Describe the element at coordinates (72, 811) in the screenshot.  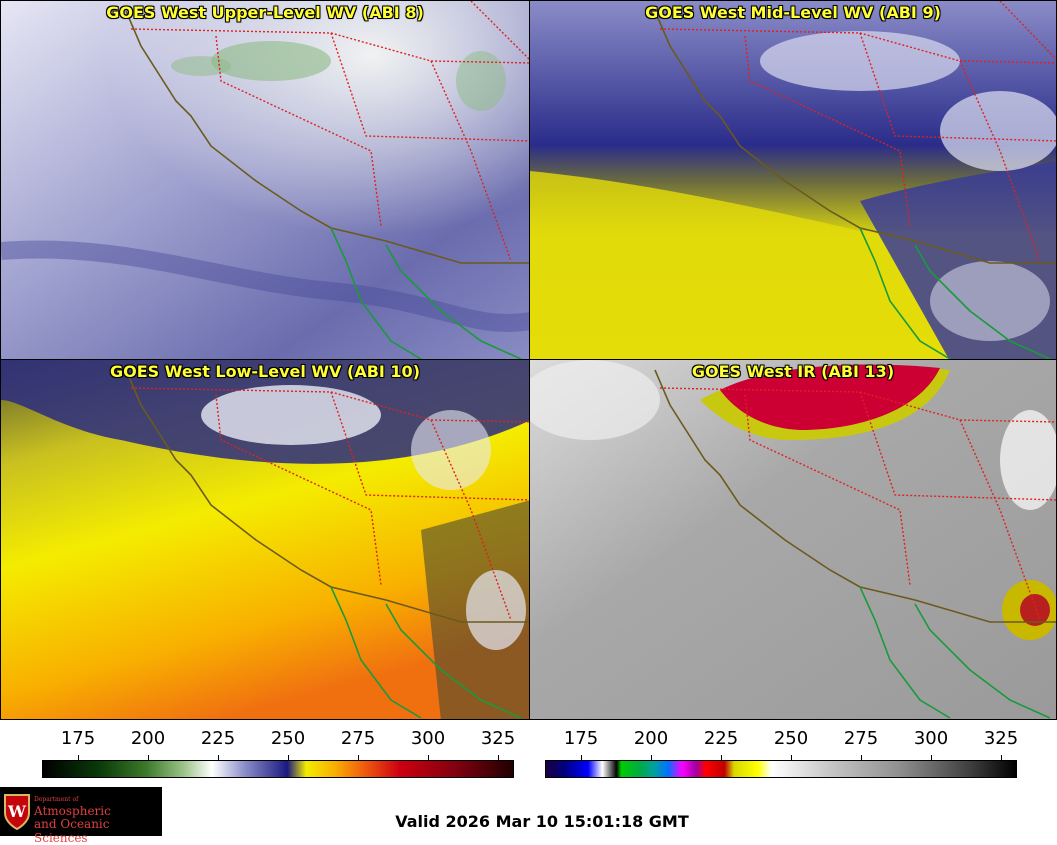
I see `logo-line2: Atmospheric` at that location.